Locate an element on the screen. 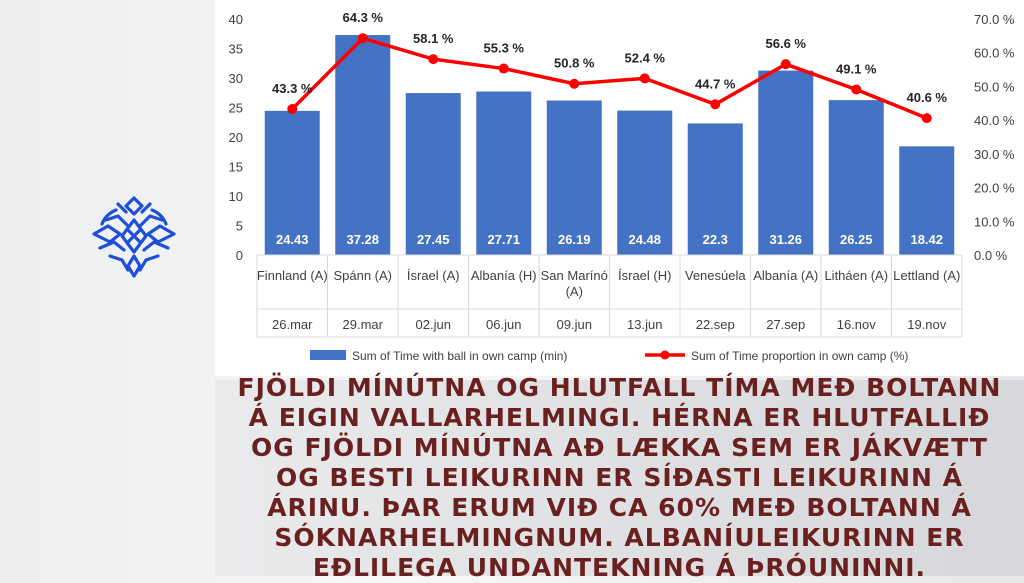 The height and width of the screenshot is (583, 1024). legend-bar-label: Sum of Time with ball in own camp (min) is located at coordinates (459, 356).